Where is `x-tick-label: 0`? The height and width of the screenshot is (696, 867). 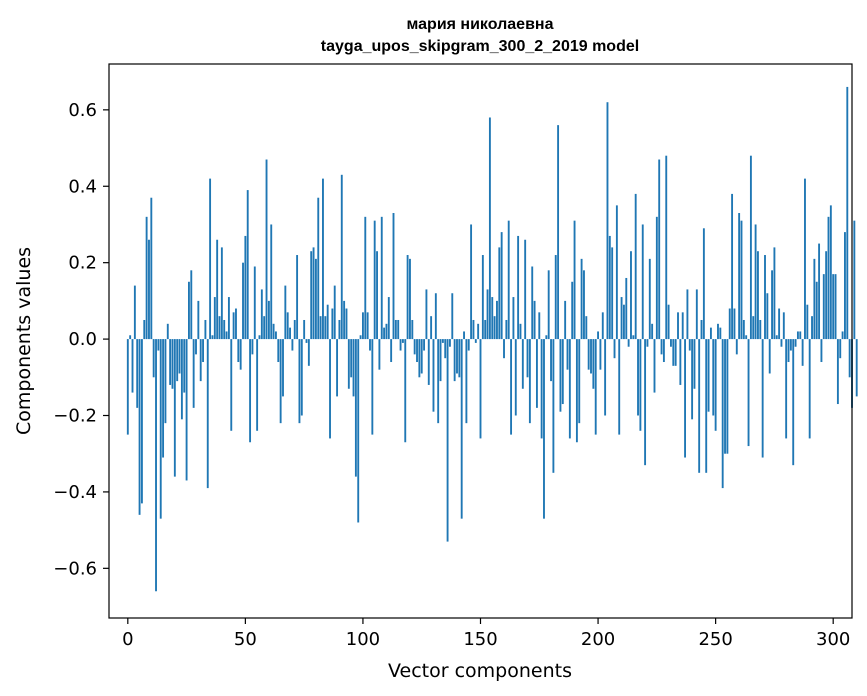 x-tick-label: 0 is located at coordinates (127, 639).